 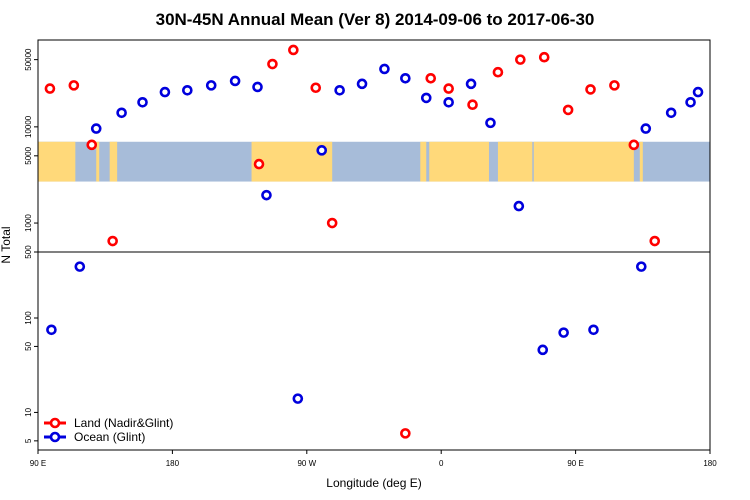 What do you see at coordinates (28, 252) in the screenshot?
I see `y-tick-label: 500` at bounding box center [28, 252].